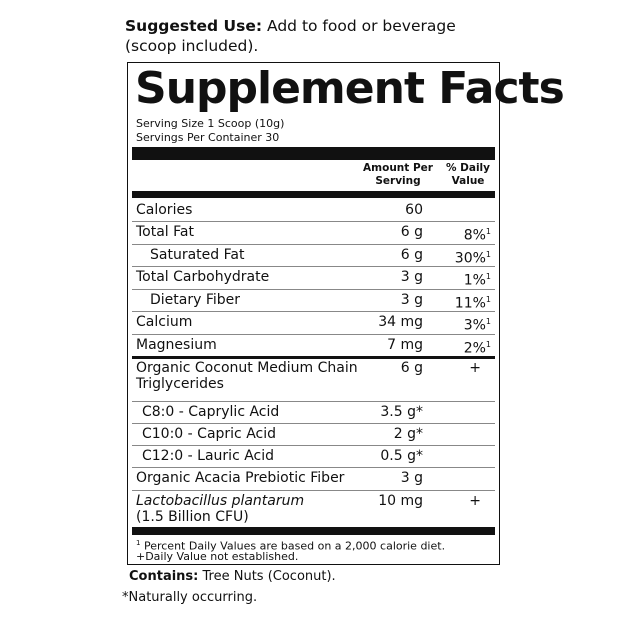  What do you see at coordinates (164, 210) in the screenshot?
I see `nutrient-name: Calories` at bounding box center [164, 210].